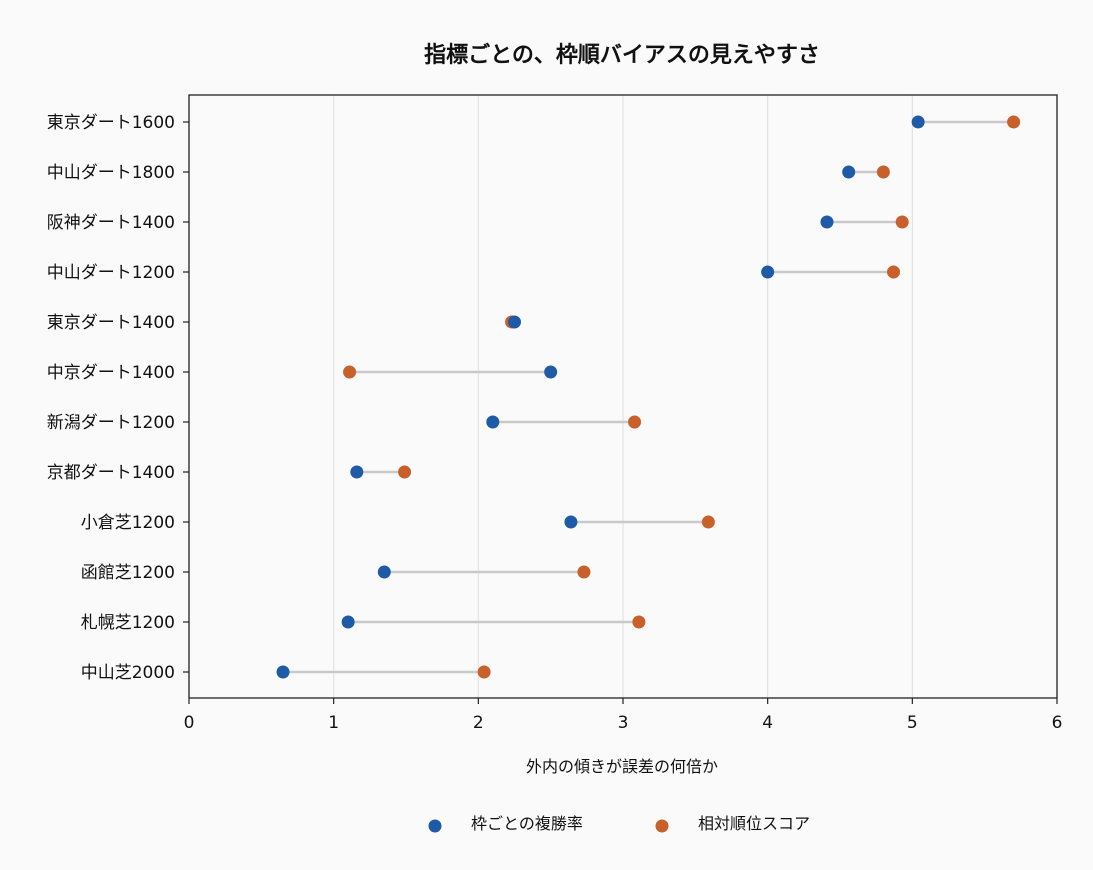 The width and height of the screenshot is (1093, 870). I want to click on category-label: 中山ダート1800, so click(111, 173).